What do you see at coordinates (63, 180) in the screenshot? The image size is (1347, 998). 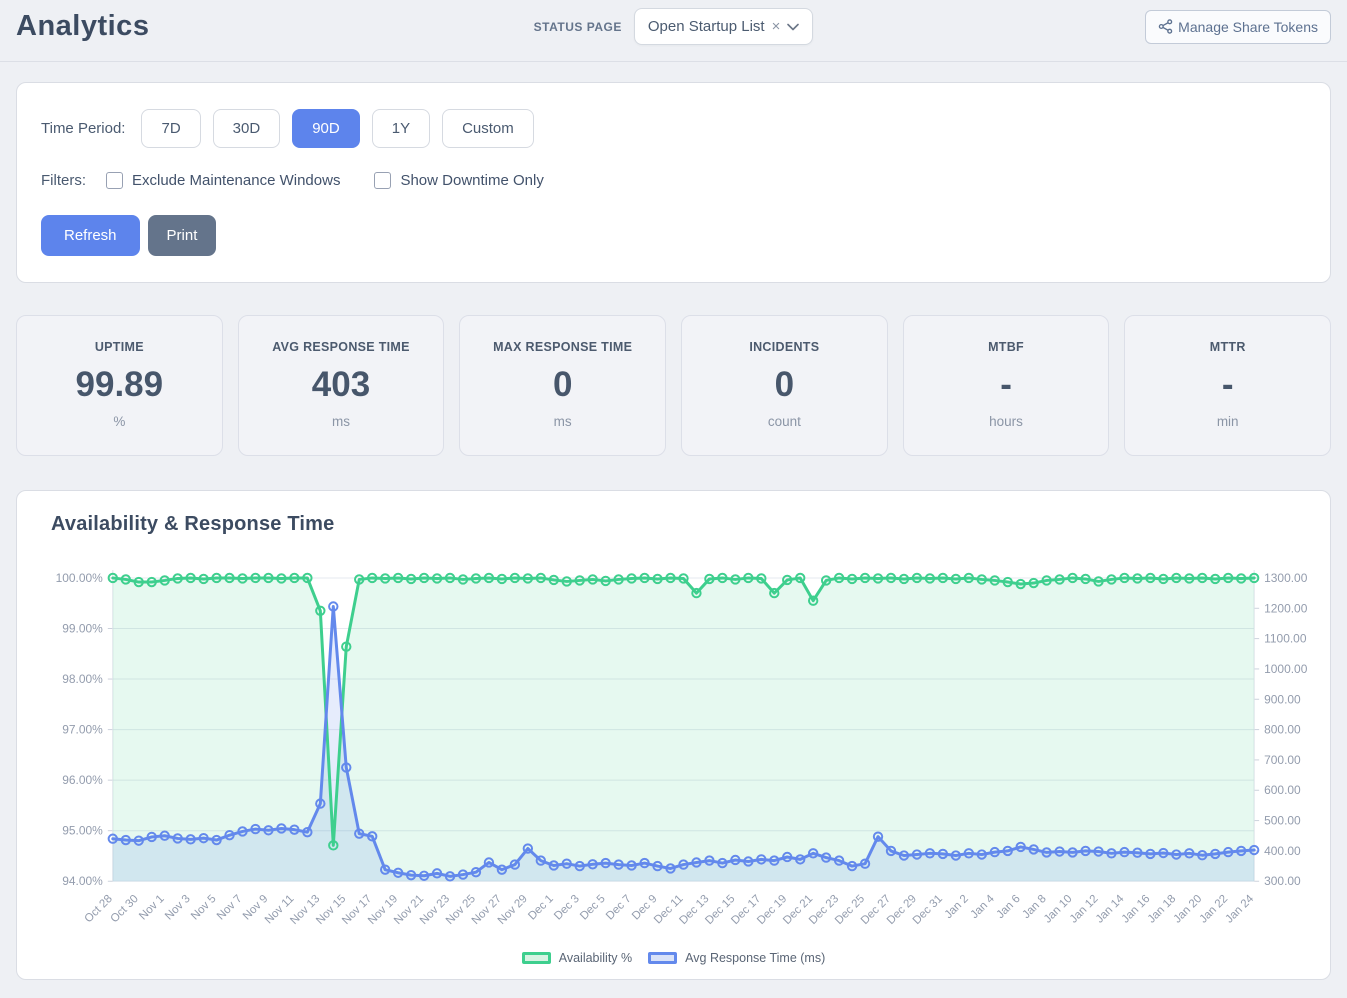 I see `filters-label: Filters:` at bounding box center [63, 180].